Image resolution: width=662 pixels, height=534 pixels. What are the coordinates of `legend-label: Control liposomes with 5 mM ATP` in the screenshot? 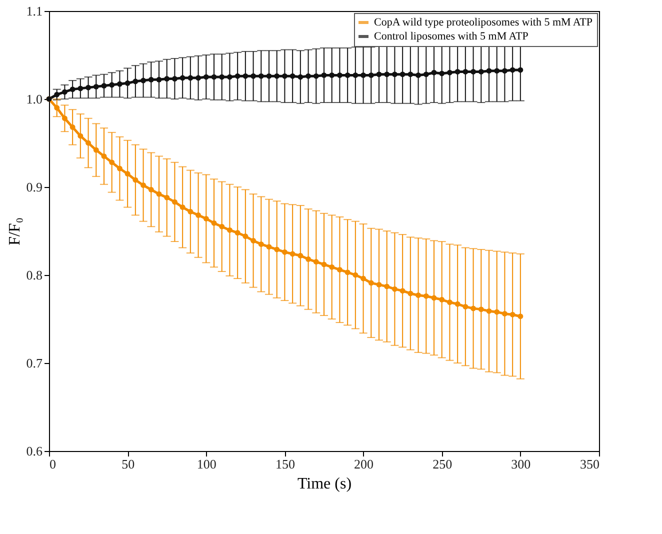 It's located at (451, 36).